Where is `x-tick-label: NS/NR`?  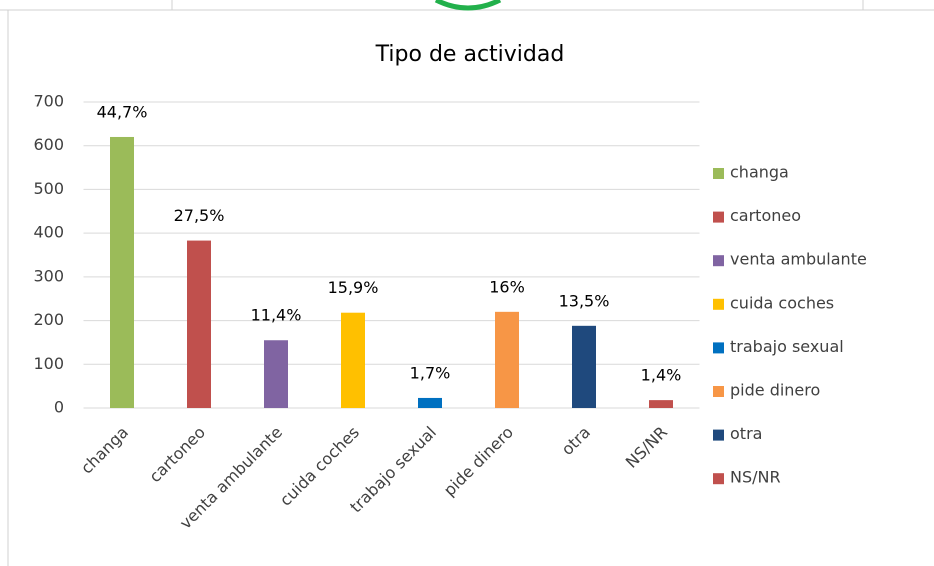
x-tick-label: NS/NR is located at coordinates (646, 447).